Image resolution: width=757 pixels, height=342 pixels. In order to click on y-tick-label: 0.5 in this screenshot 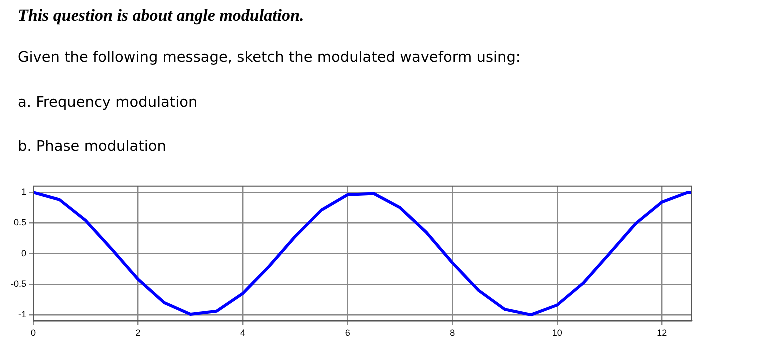, I will do `click(20, 223)`.